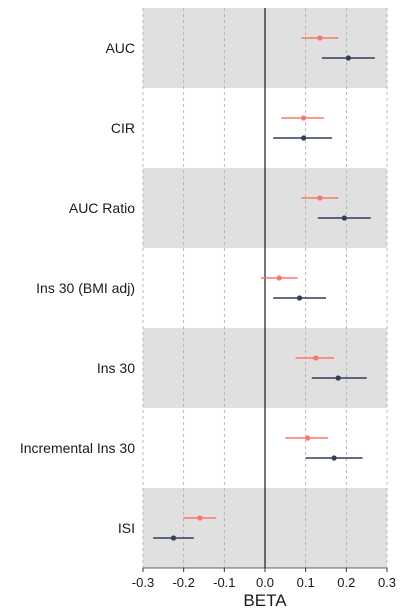 This screenshot has height=614, width=400. Describe the element at coordinates (265, 600) in the screenshot. I see `x-axis-title: BETA` at that location.